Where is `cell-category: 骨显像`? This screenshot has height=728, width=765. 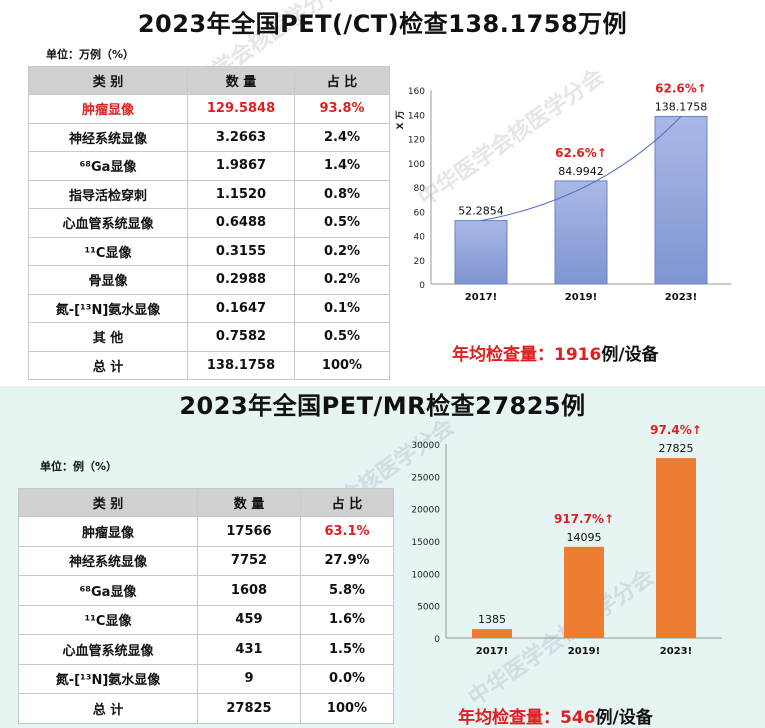 cell-category: 骨显像 is located at coordinates (108, 280).